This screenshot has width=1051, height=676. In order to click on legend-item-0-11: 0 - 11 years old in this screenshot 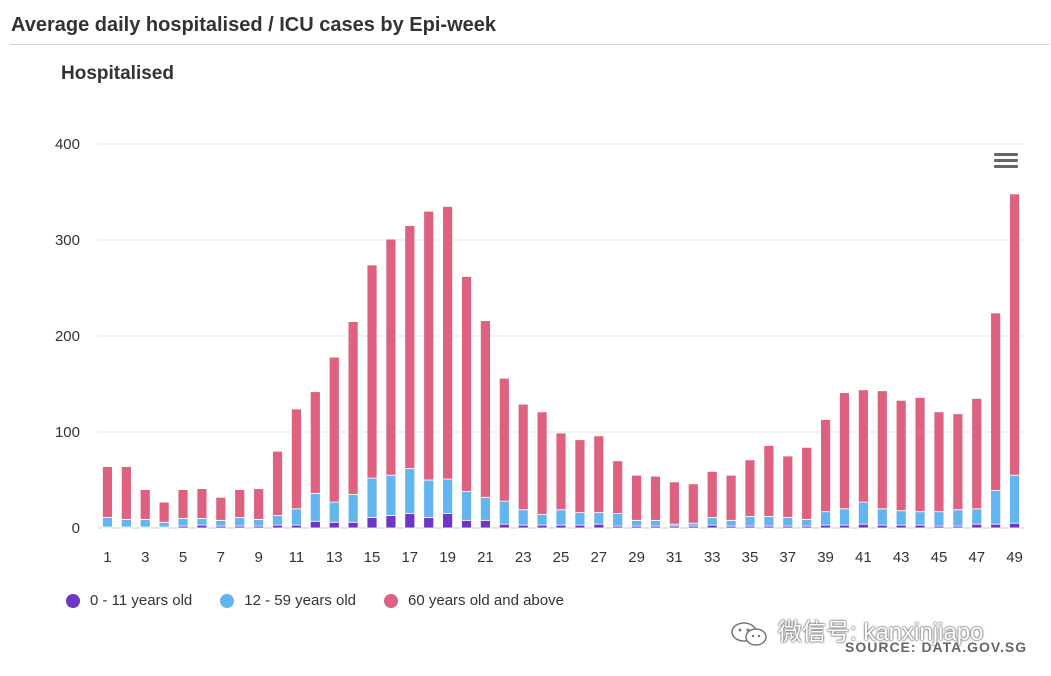, I will do `click(129, 600)`.